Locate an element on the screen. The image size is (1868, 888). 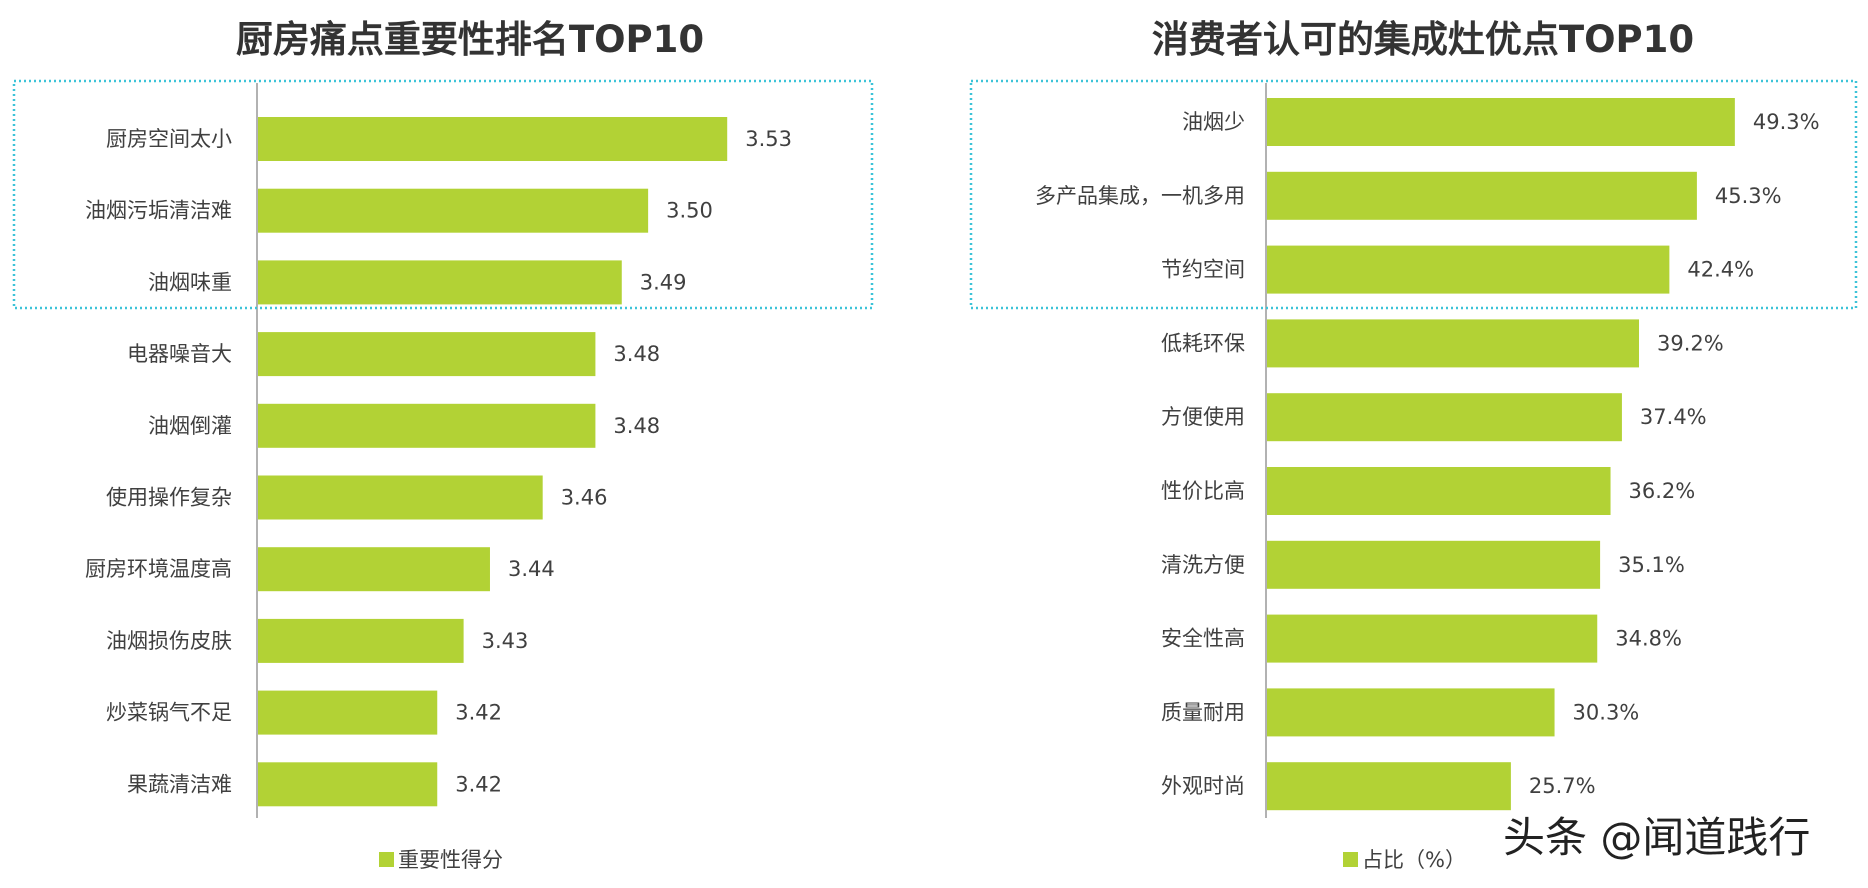
category-label: 性价比高 is located at coordinates (1203, 491).